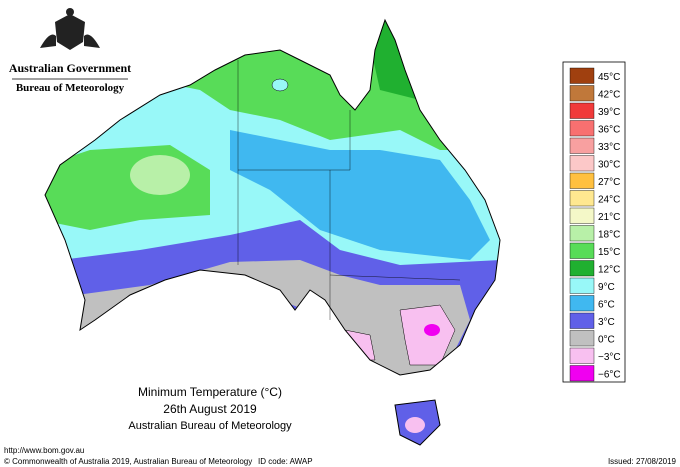 This screenshot has height=467, width=680. What do you see at coordinates (609, 129) in the screenshot?
I see `legend-label: 36°C` at bounding box center [609, 129].